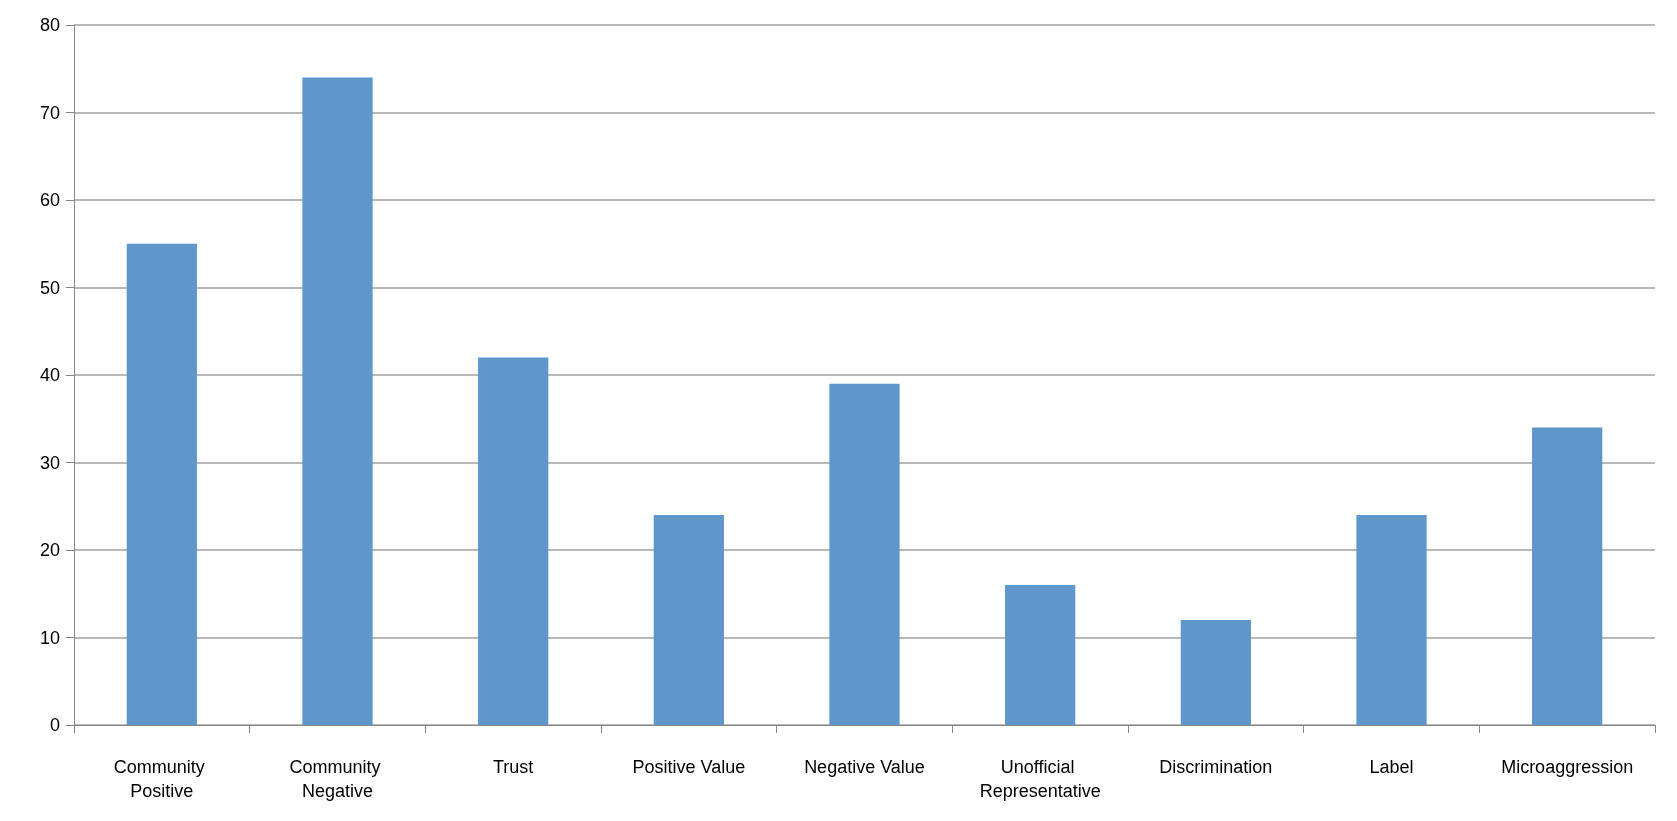  What do you see at coordinates (54, 725) in the screenshot?
I see `y-tick-label: 0` at bounding box center [54, 725].